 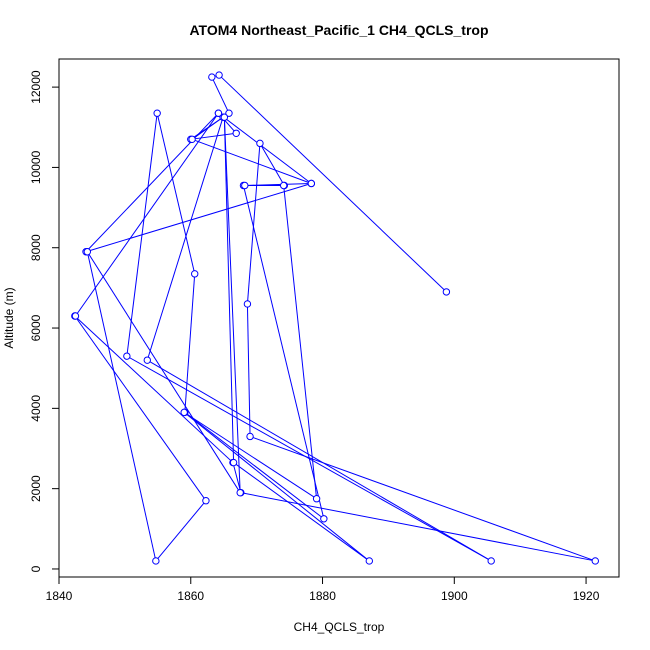 I want to click on y-axis-label: Altitude (m), so click(x=9, y=317).